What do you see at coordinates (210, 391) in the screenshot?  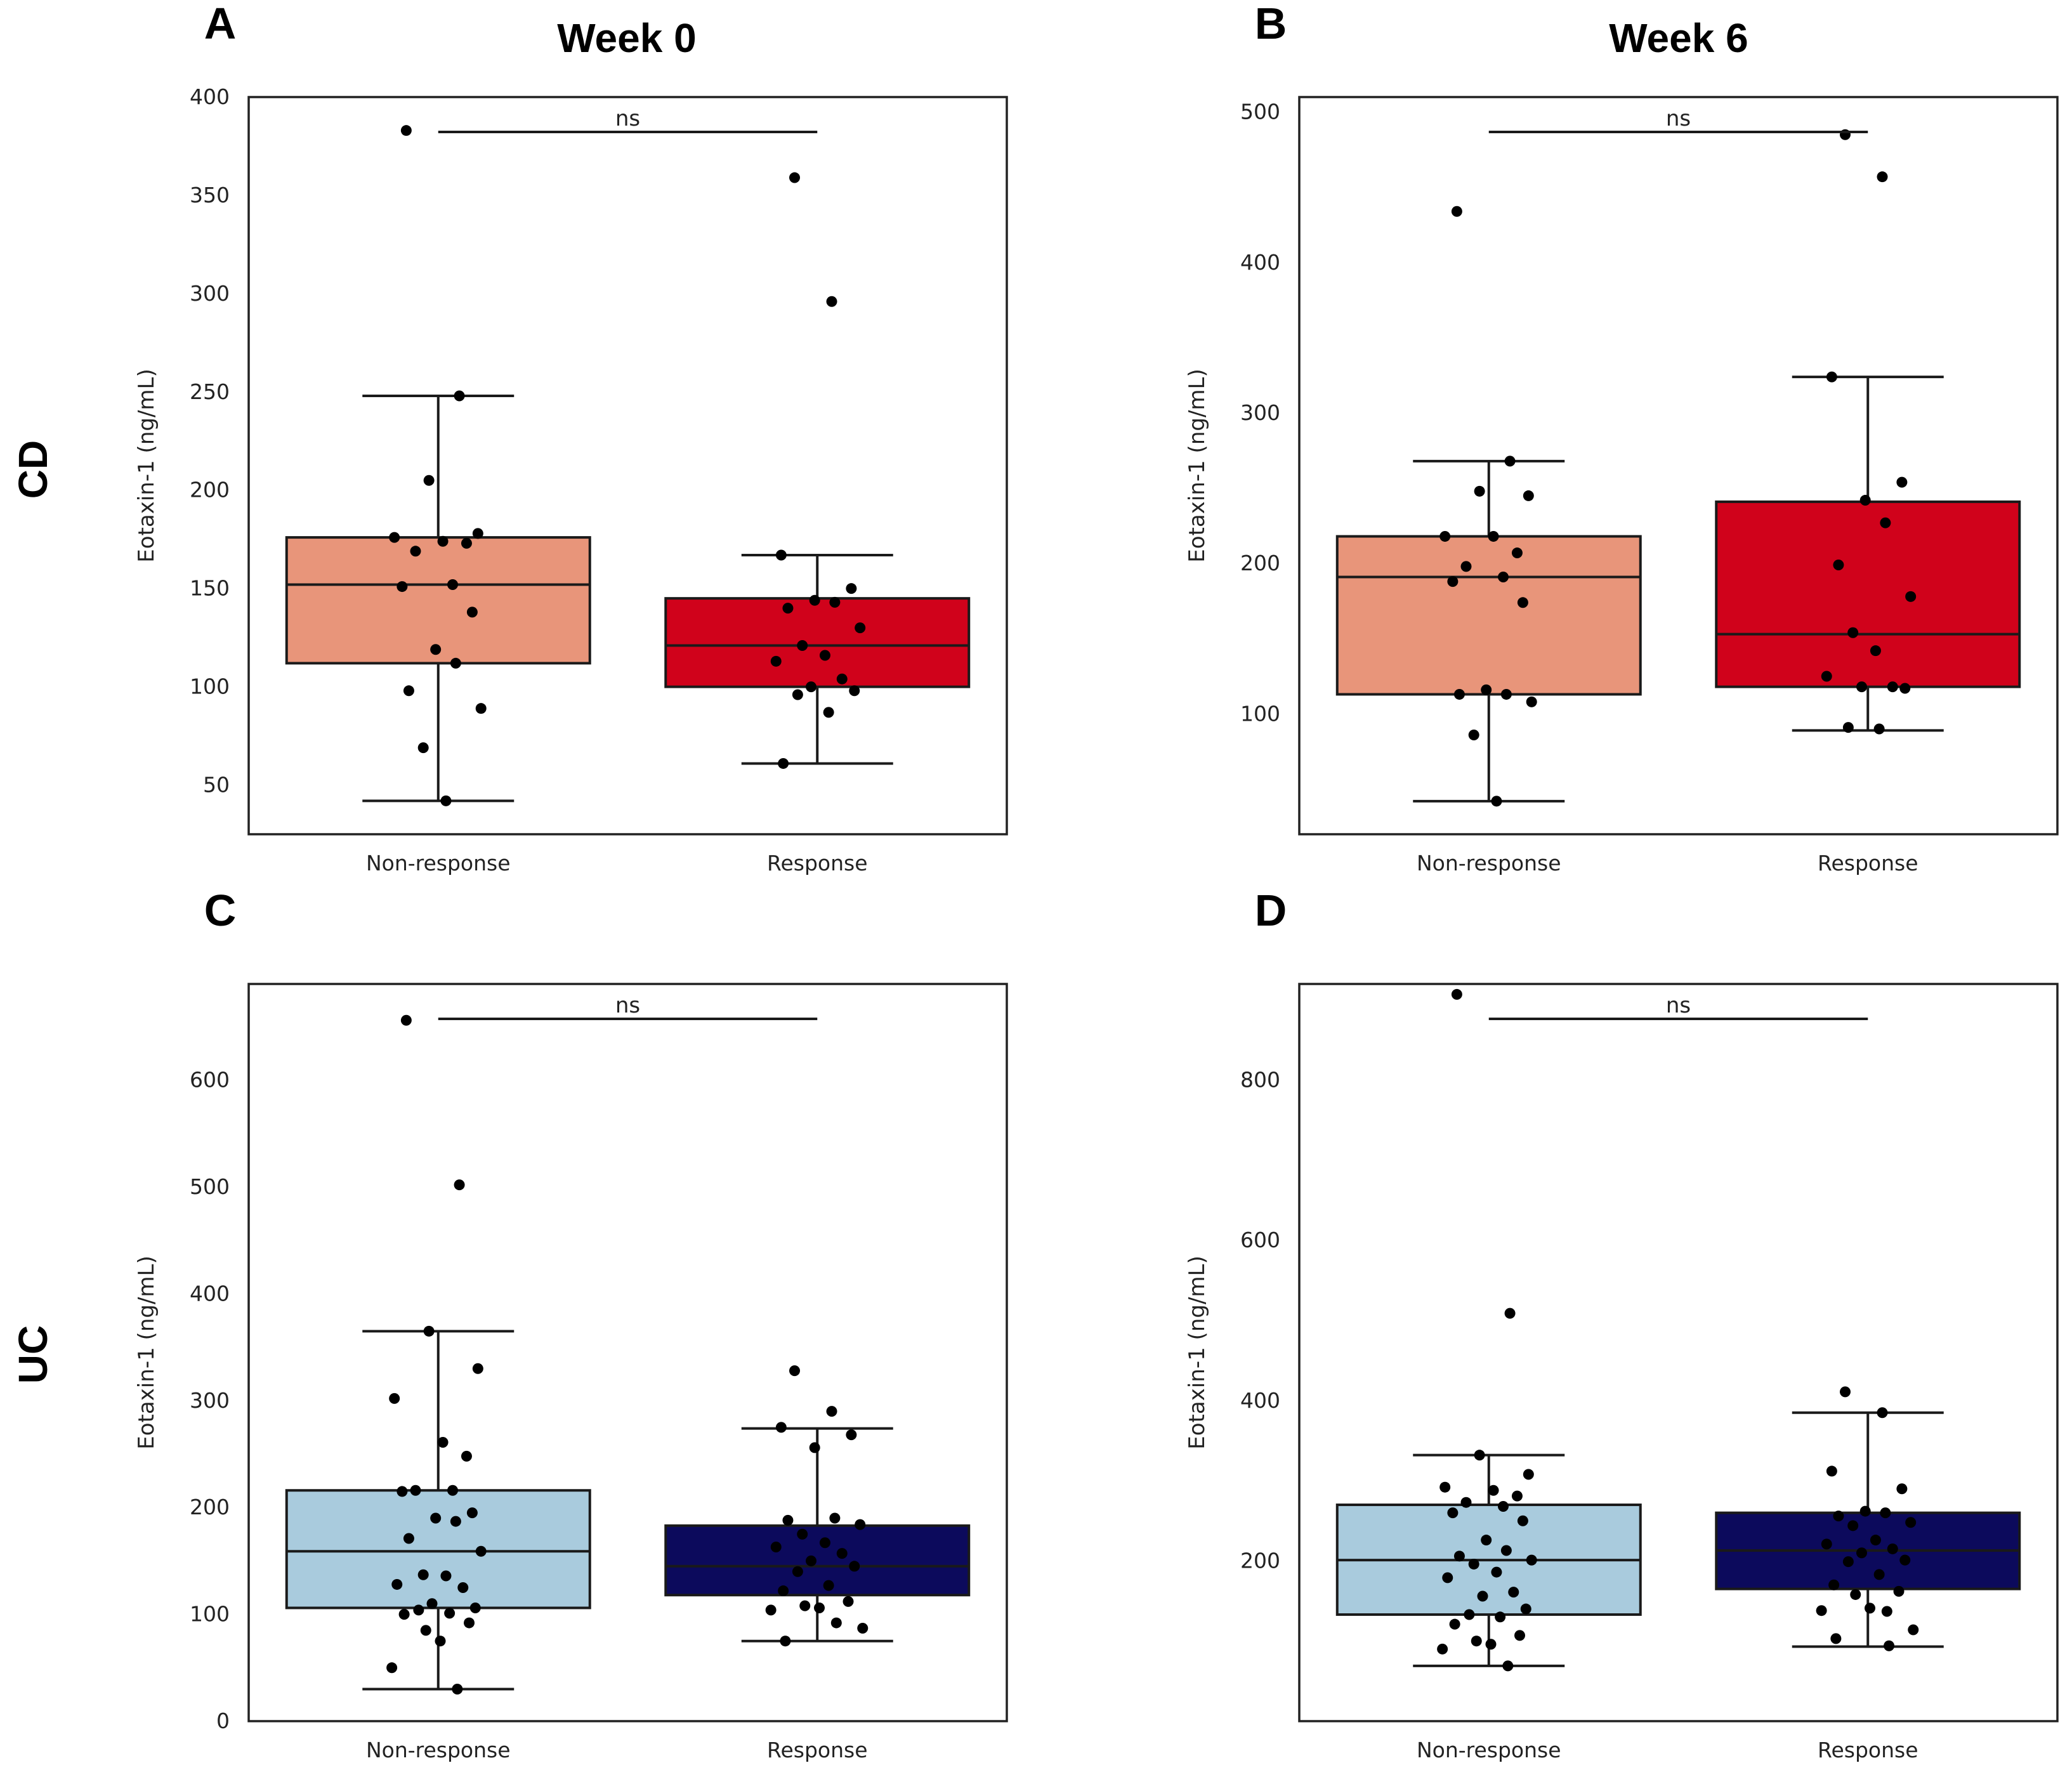 I see `y-tick-label: 250` at bounding box center [210, 391].